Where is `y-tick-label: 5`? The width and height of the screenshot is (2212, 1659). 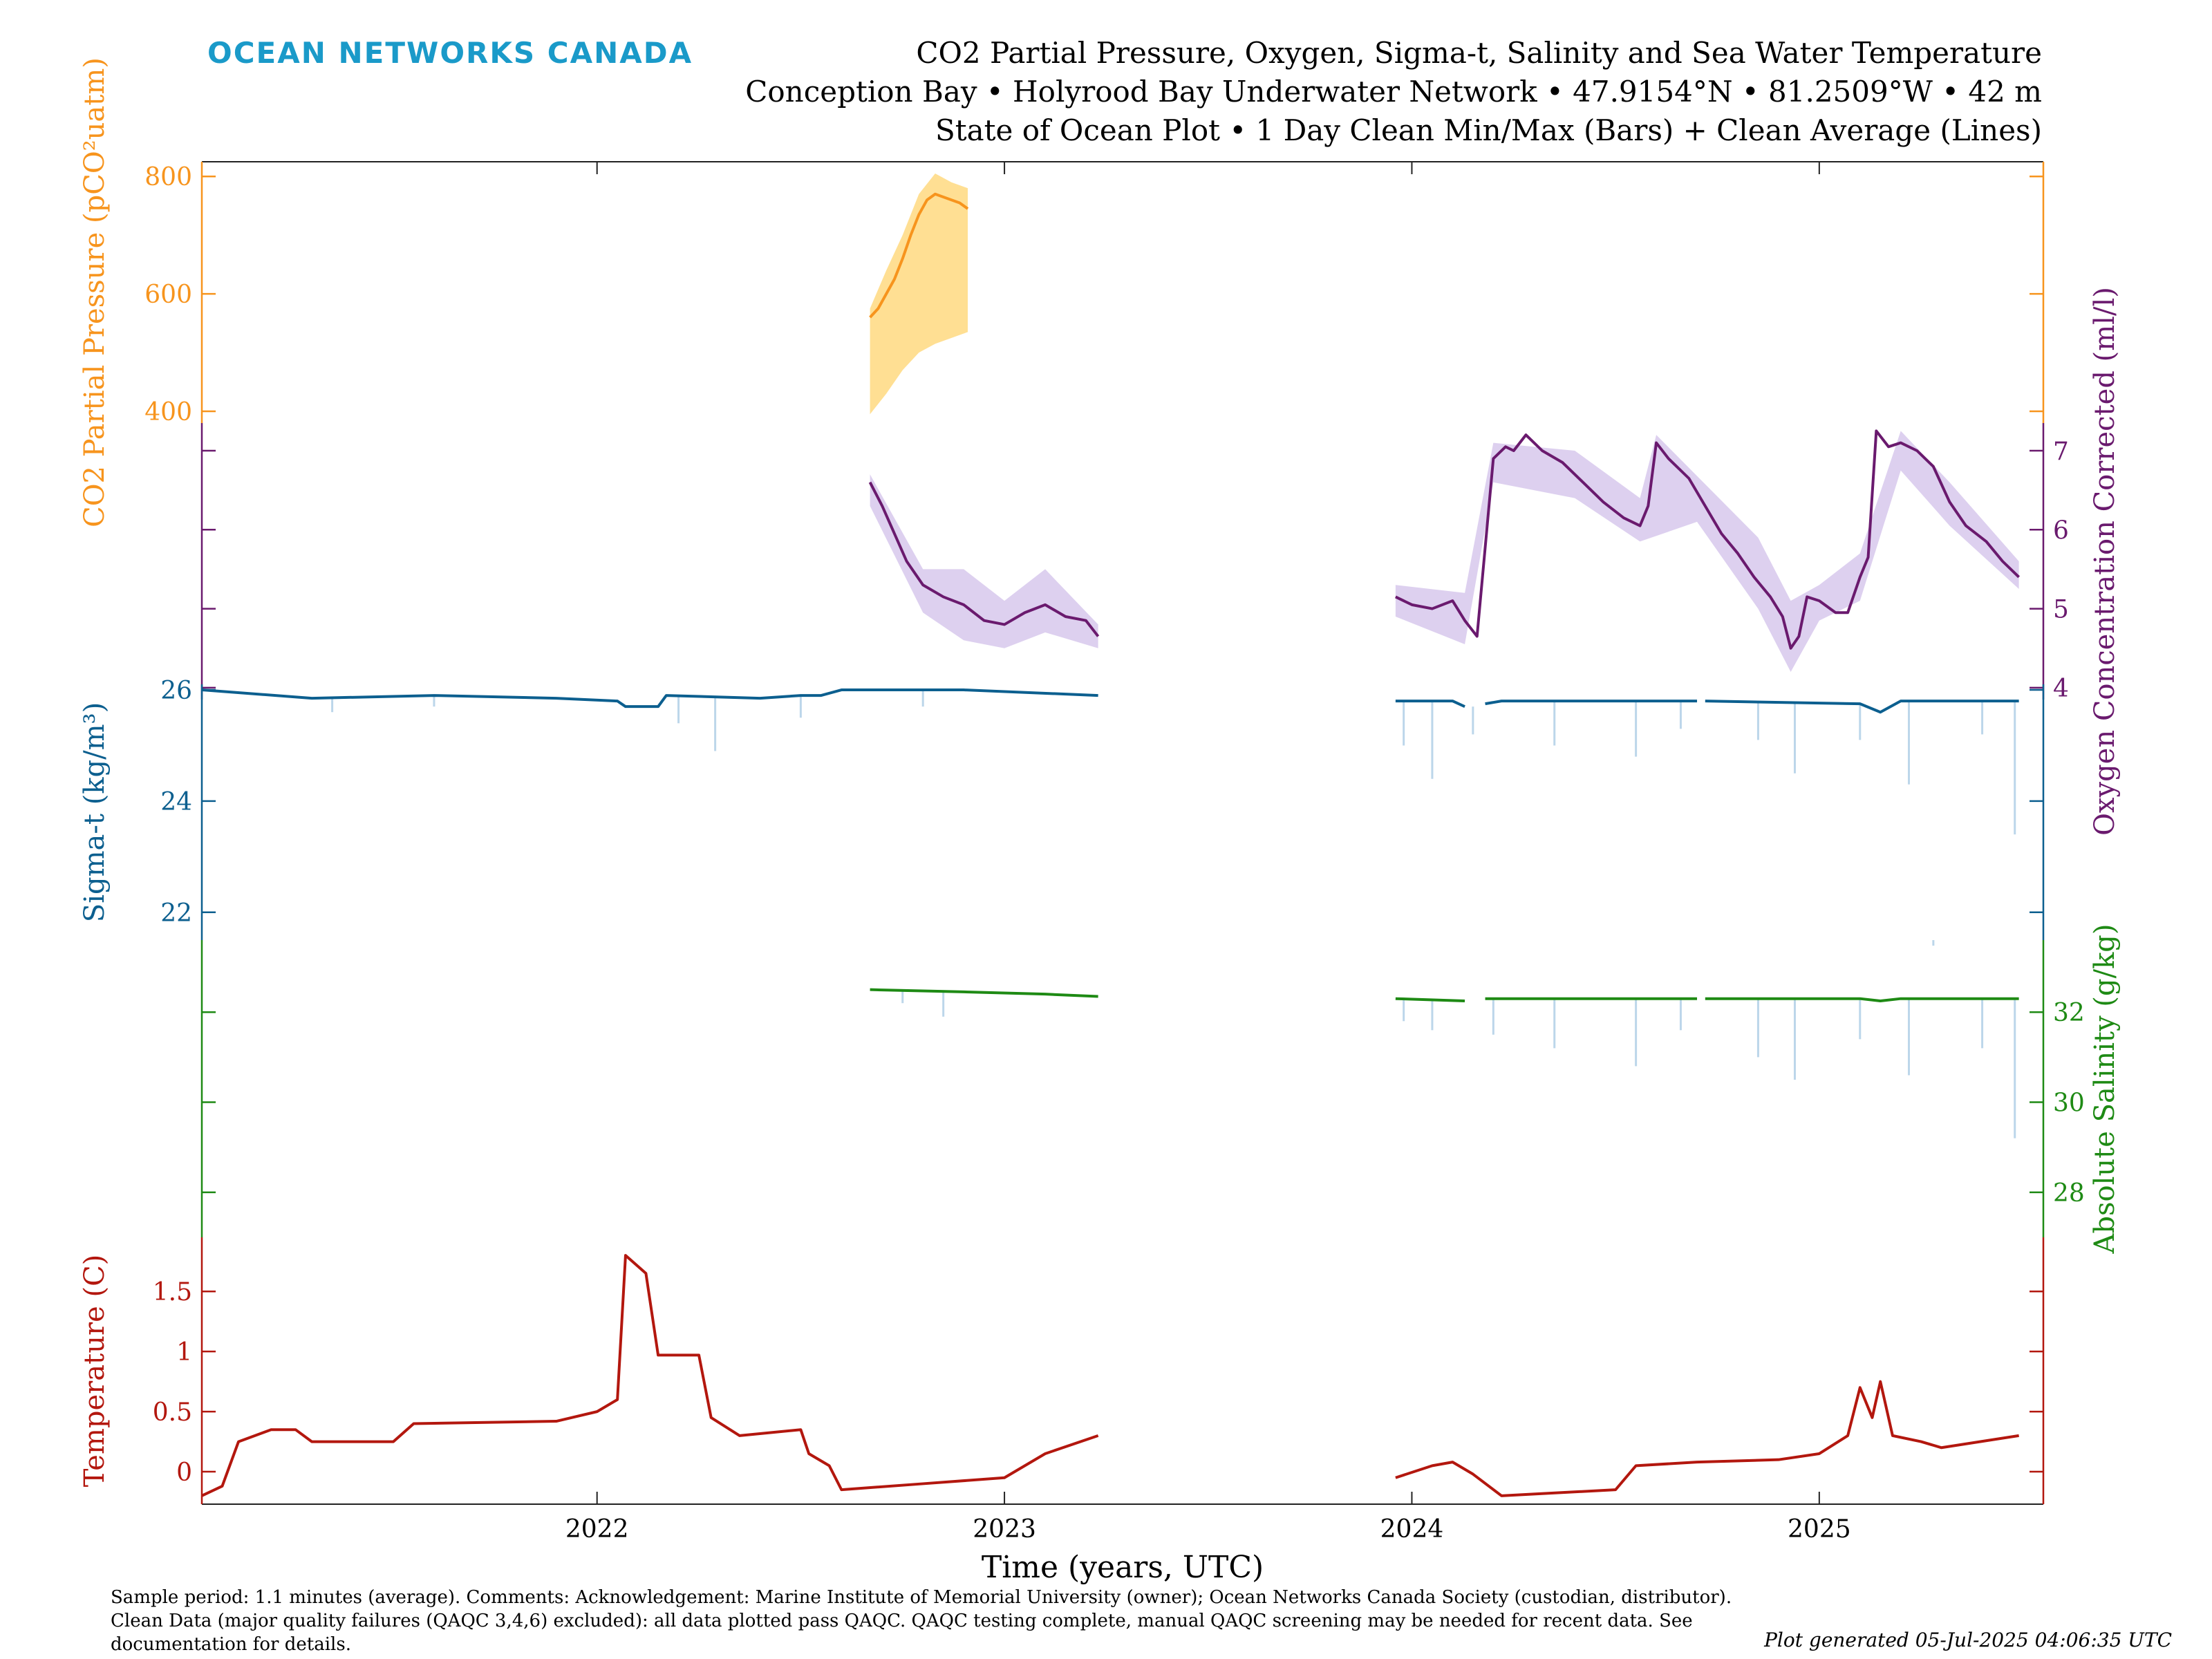 y-tick-label: 5 is located at coordinates (2061, 610).